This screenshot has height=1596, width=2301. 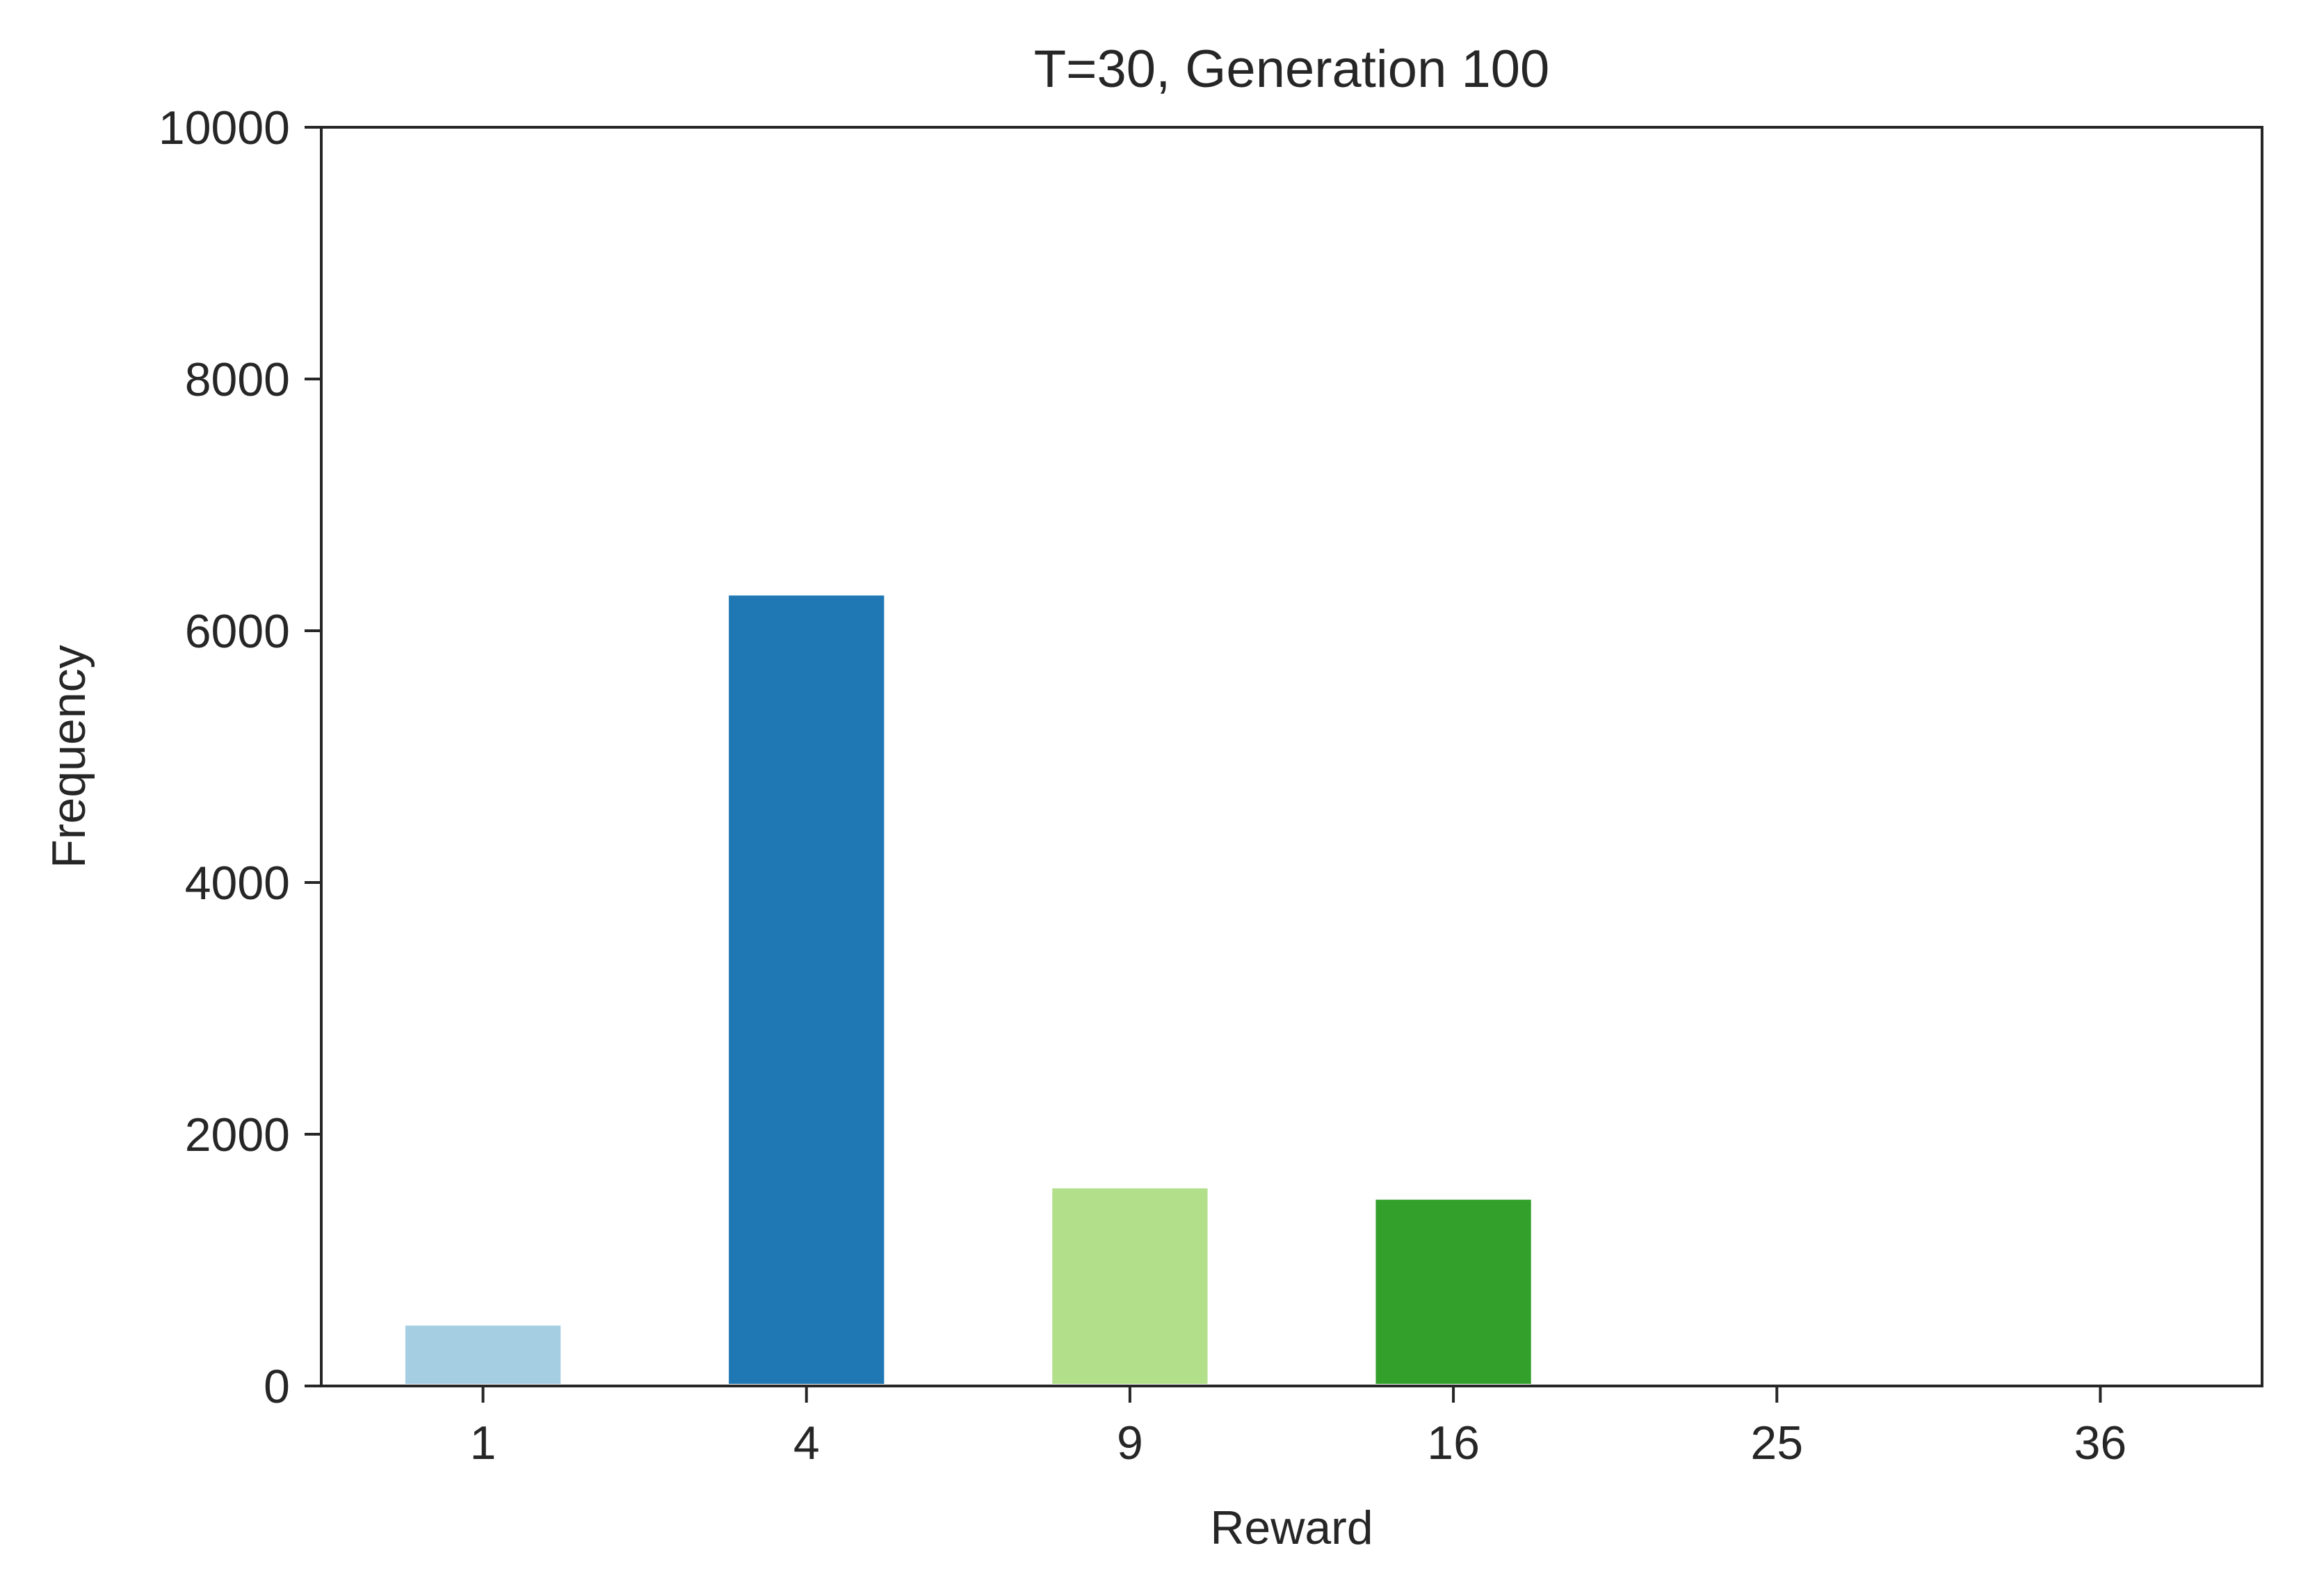 What do you see at coordinates (2100, 1443) in the screenshot?
I see `x-tick-label-36: 36` at bounding box center [2100, 1443].